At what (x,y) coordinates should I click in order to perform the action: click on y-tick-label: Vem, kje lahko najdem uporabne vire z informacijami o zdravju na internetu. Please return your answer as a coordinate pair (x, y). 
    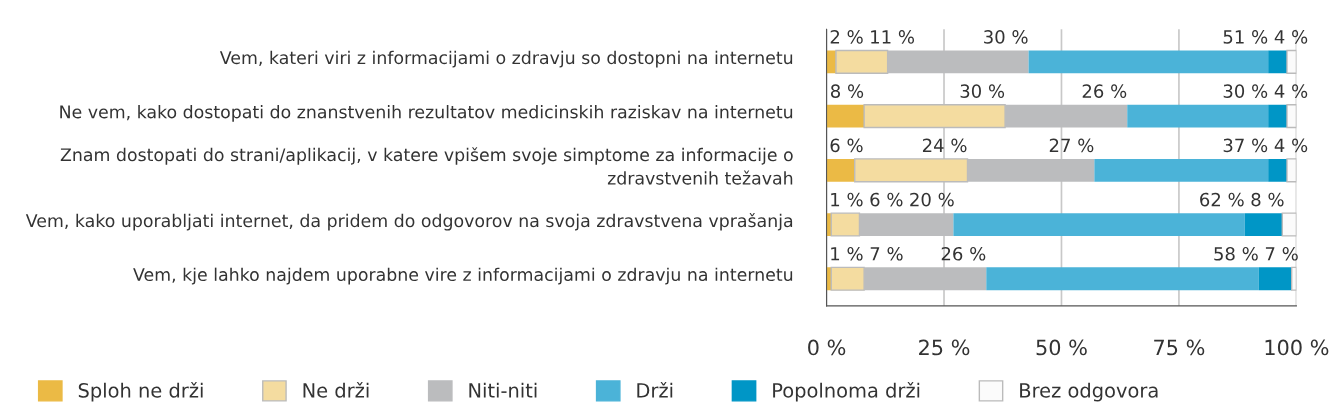
    Looking at the image, I should click on (463, 276).